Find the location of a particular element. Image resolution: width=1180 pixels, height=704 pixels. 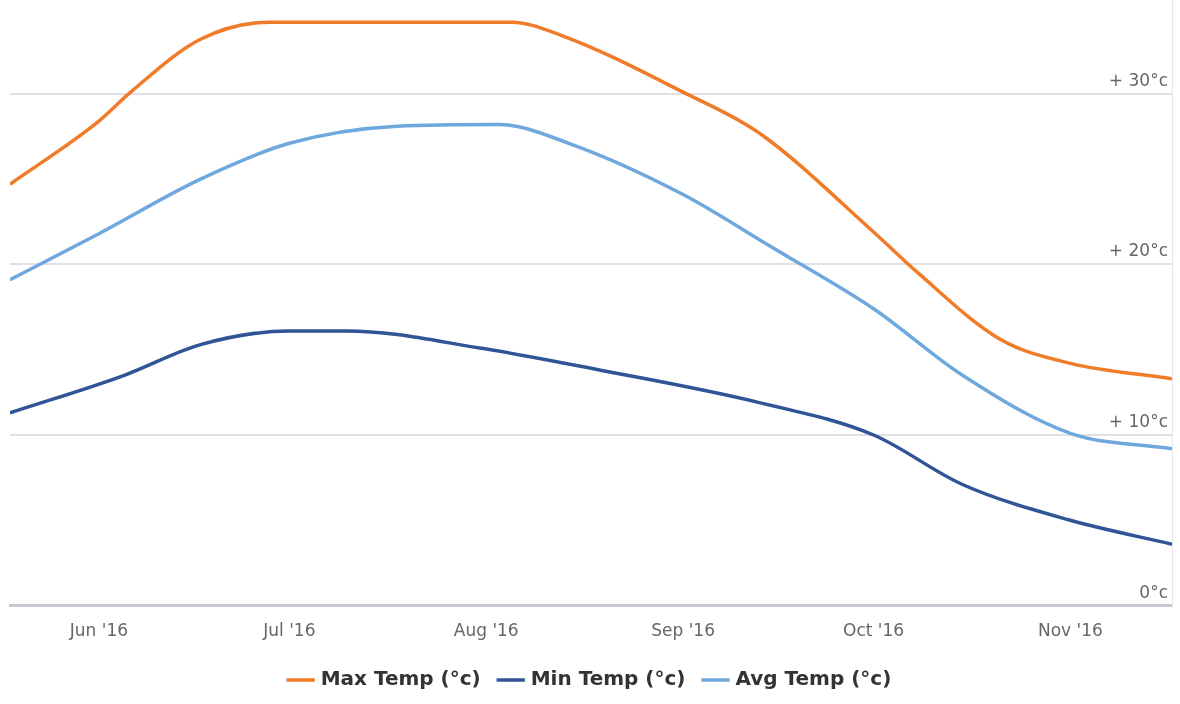

legend-label: Avg Temp (°c) is located at coordinates (813, 678).